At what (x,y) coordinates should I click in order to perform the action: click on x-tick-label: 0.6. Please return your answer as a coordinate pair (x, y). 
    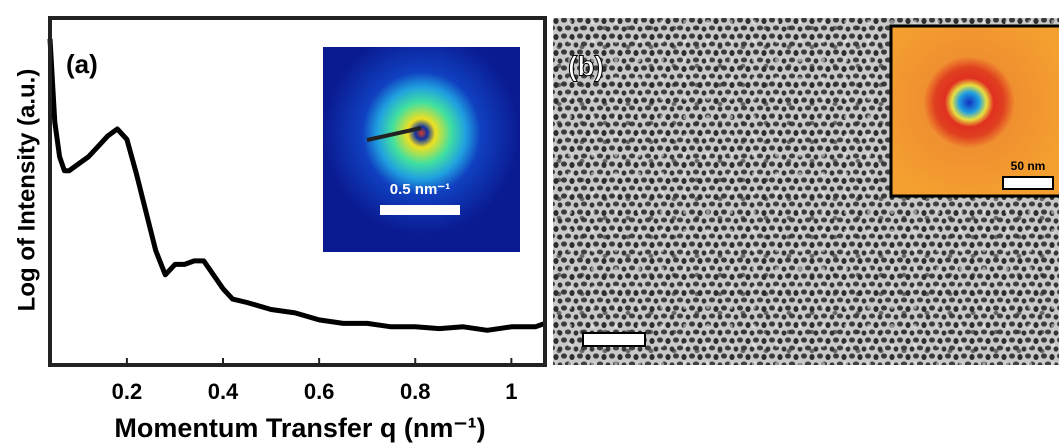
    Looking at the image, I should click on (319, 391).